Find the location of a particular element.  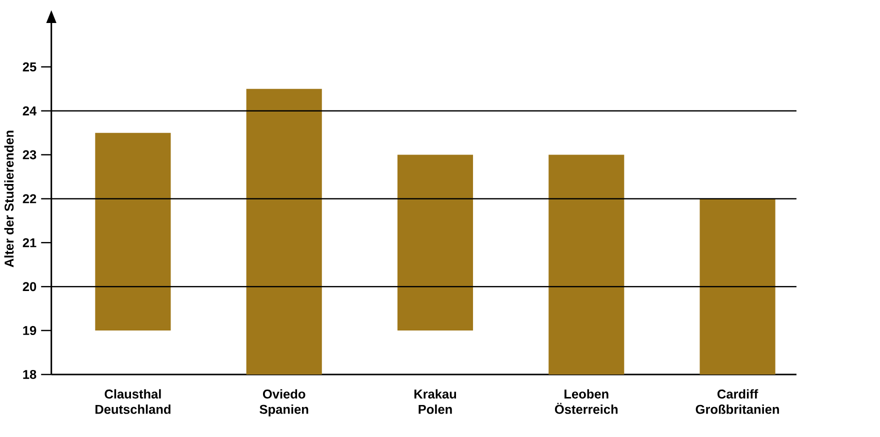

y-tick-label: 21 is located at coordinates (29, 243).